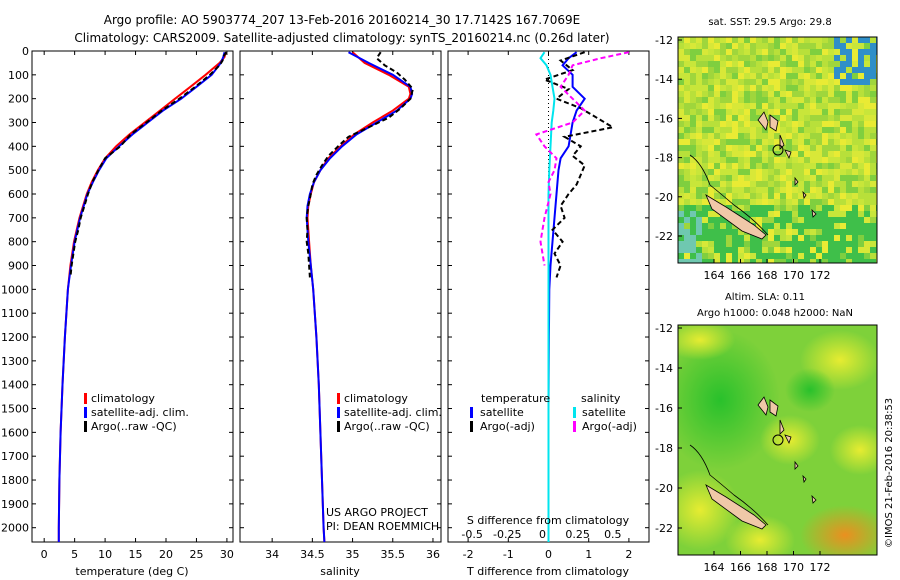 The width and height of the screenshot is (900, 580). I want to click on imos-credit: ©IMOS 21-Feb-2016 20:38:53, so click(889, 473).